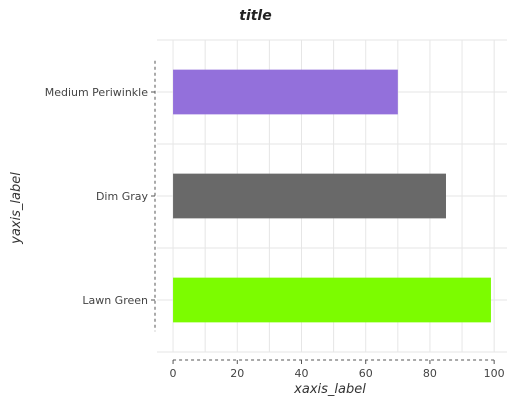 This screenshot has width=511, height=400. I want to click on x-tick-label: 60, so click(366, 373).